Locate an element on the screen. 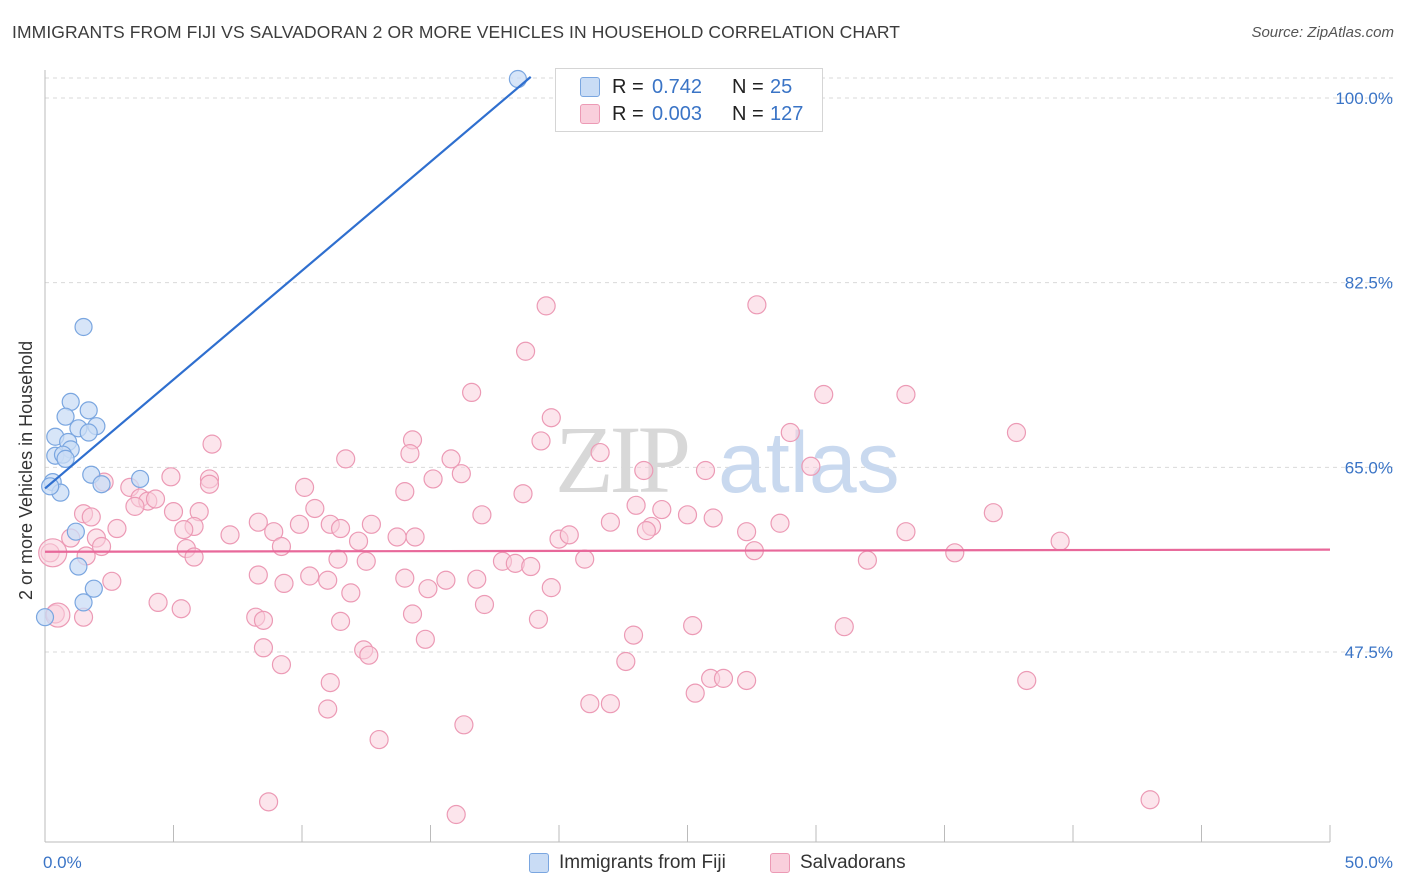 This screenshot has height=892, width=1406. legend-item-salvadorans: Salvadorans is located at coordinates (838, 863).